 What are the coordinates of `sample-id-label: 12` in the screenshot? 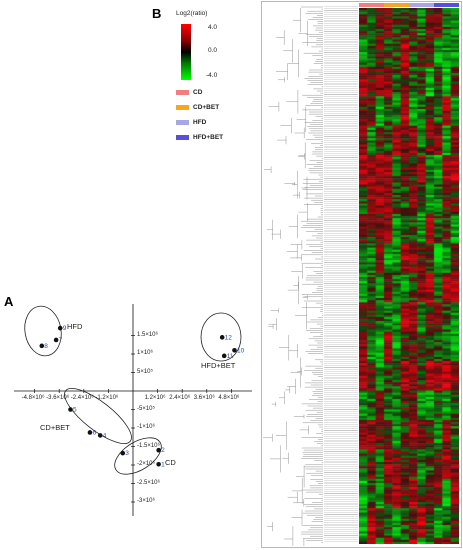 It's located at (229, 337).